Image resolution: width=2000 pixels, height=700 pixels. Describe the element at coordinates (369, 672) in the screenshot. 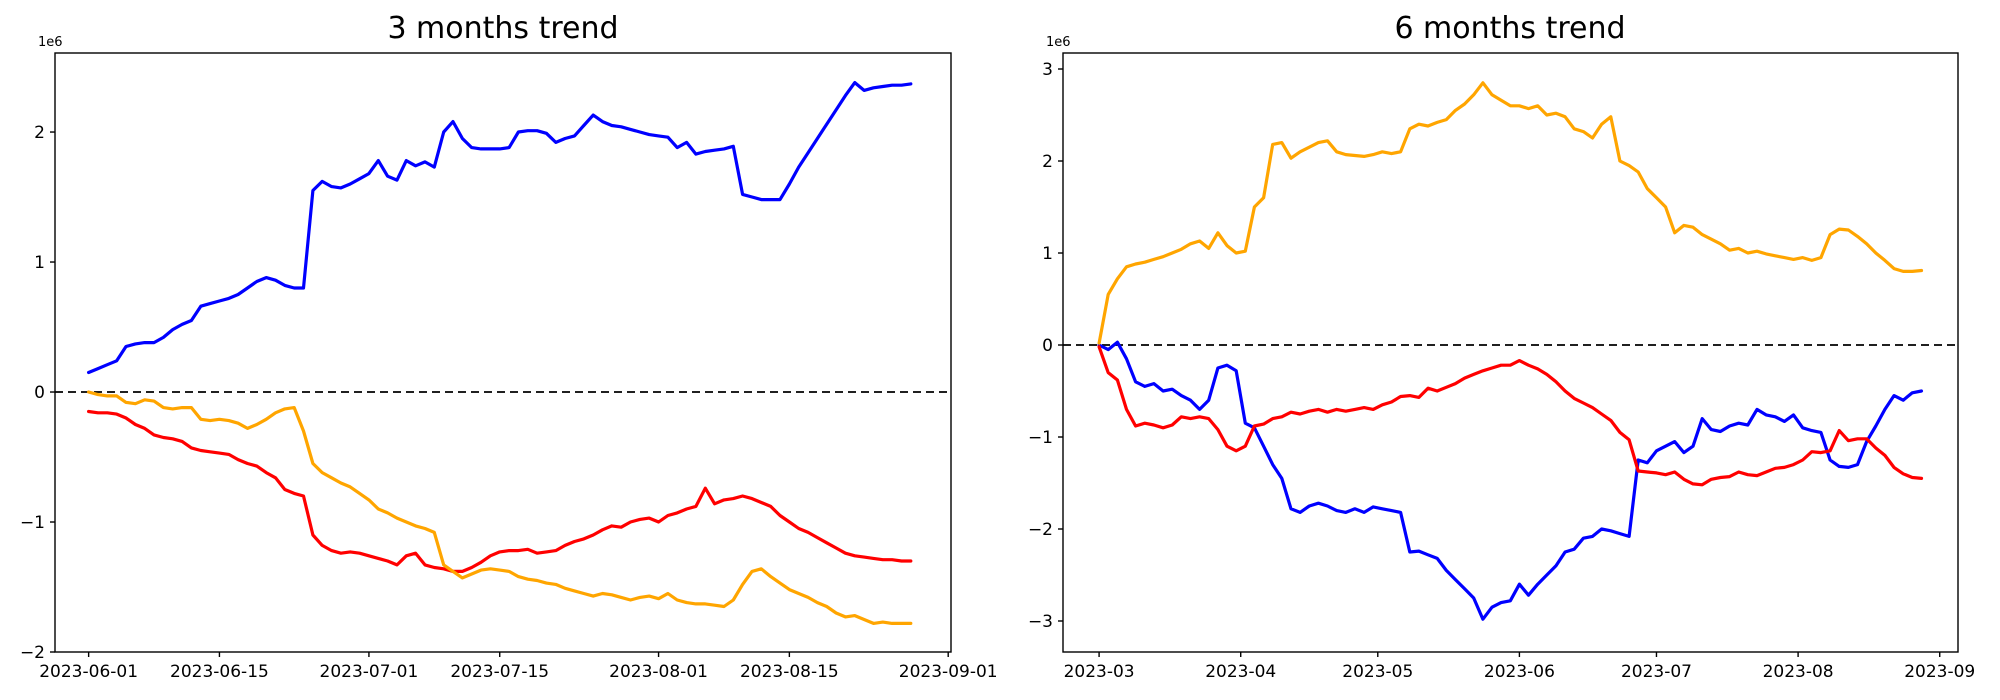

I see `x-tick-label: 2023-07-01` at that location.